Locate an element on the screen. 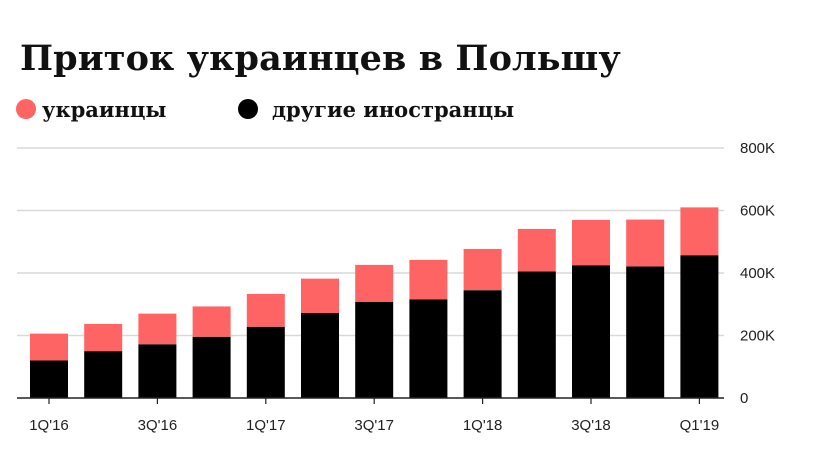  y-tick-label-0: 0 is located at coordinates (744, 398).